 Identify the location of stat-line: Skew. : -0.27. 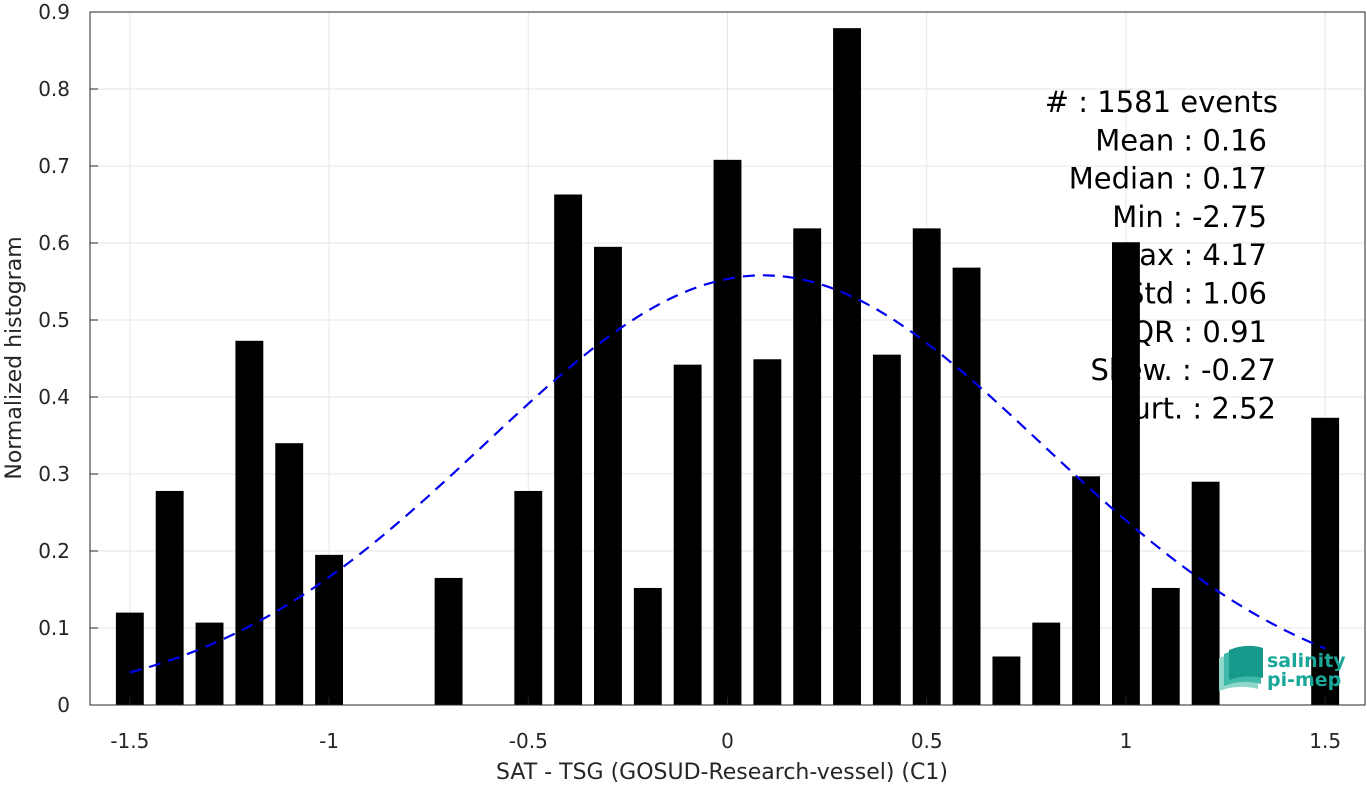
(1183, 370).